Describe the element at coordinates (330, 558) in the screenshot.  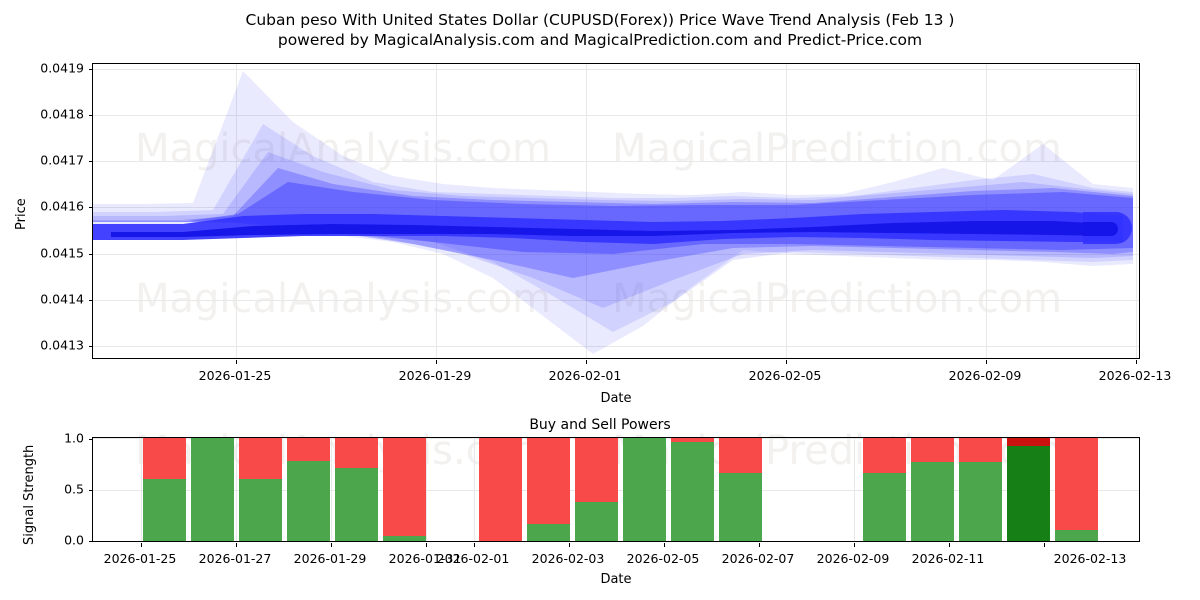
I see `signal-xtick-label: 2026-01-29` at that location.